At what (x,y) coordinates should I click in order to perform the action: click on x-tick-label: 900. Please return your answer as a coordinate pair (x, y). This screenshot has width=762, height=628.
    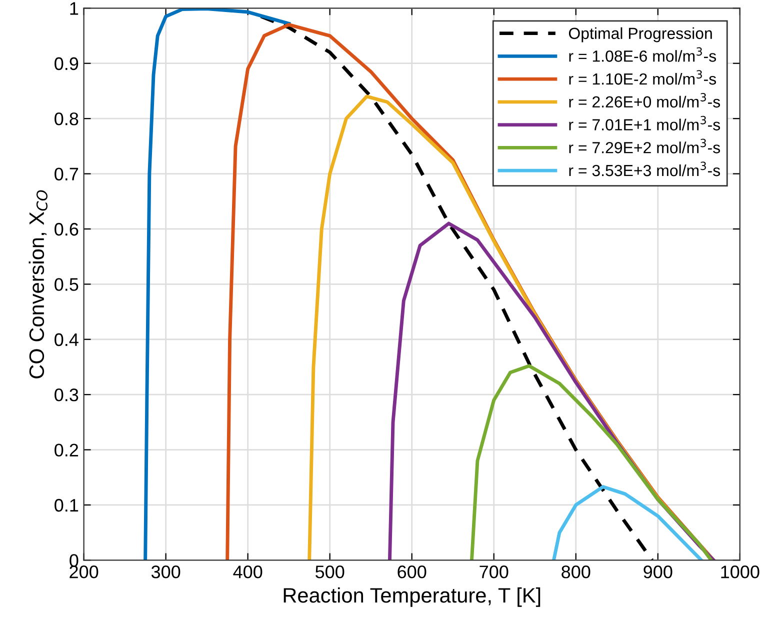
    Looking at the image, I should click on (658, 572).